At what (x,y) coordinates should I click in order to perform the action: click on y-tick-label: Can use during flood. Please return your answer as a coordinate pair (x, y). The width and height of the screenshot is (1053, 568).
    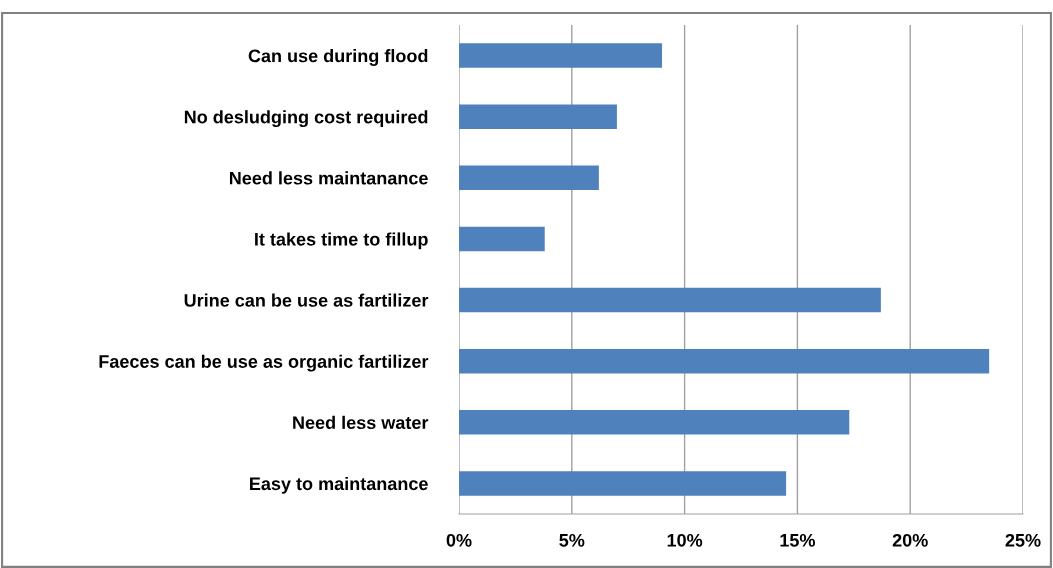
    Looking at the image, I should click on (338, 57).